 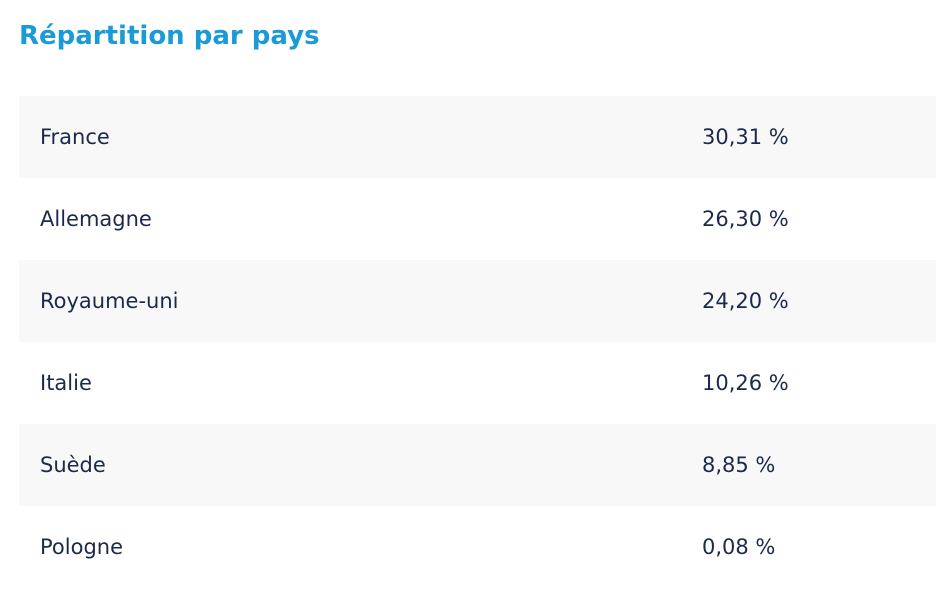 What do you see at coordinates (745, 219) in the screenshot?
I see `country-share: 26,30 %` at bounding box center [745, 219].